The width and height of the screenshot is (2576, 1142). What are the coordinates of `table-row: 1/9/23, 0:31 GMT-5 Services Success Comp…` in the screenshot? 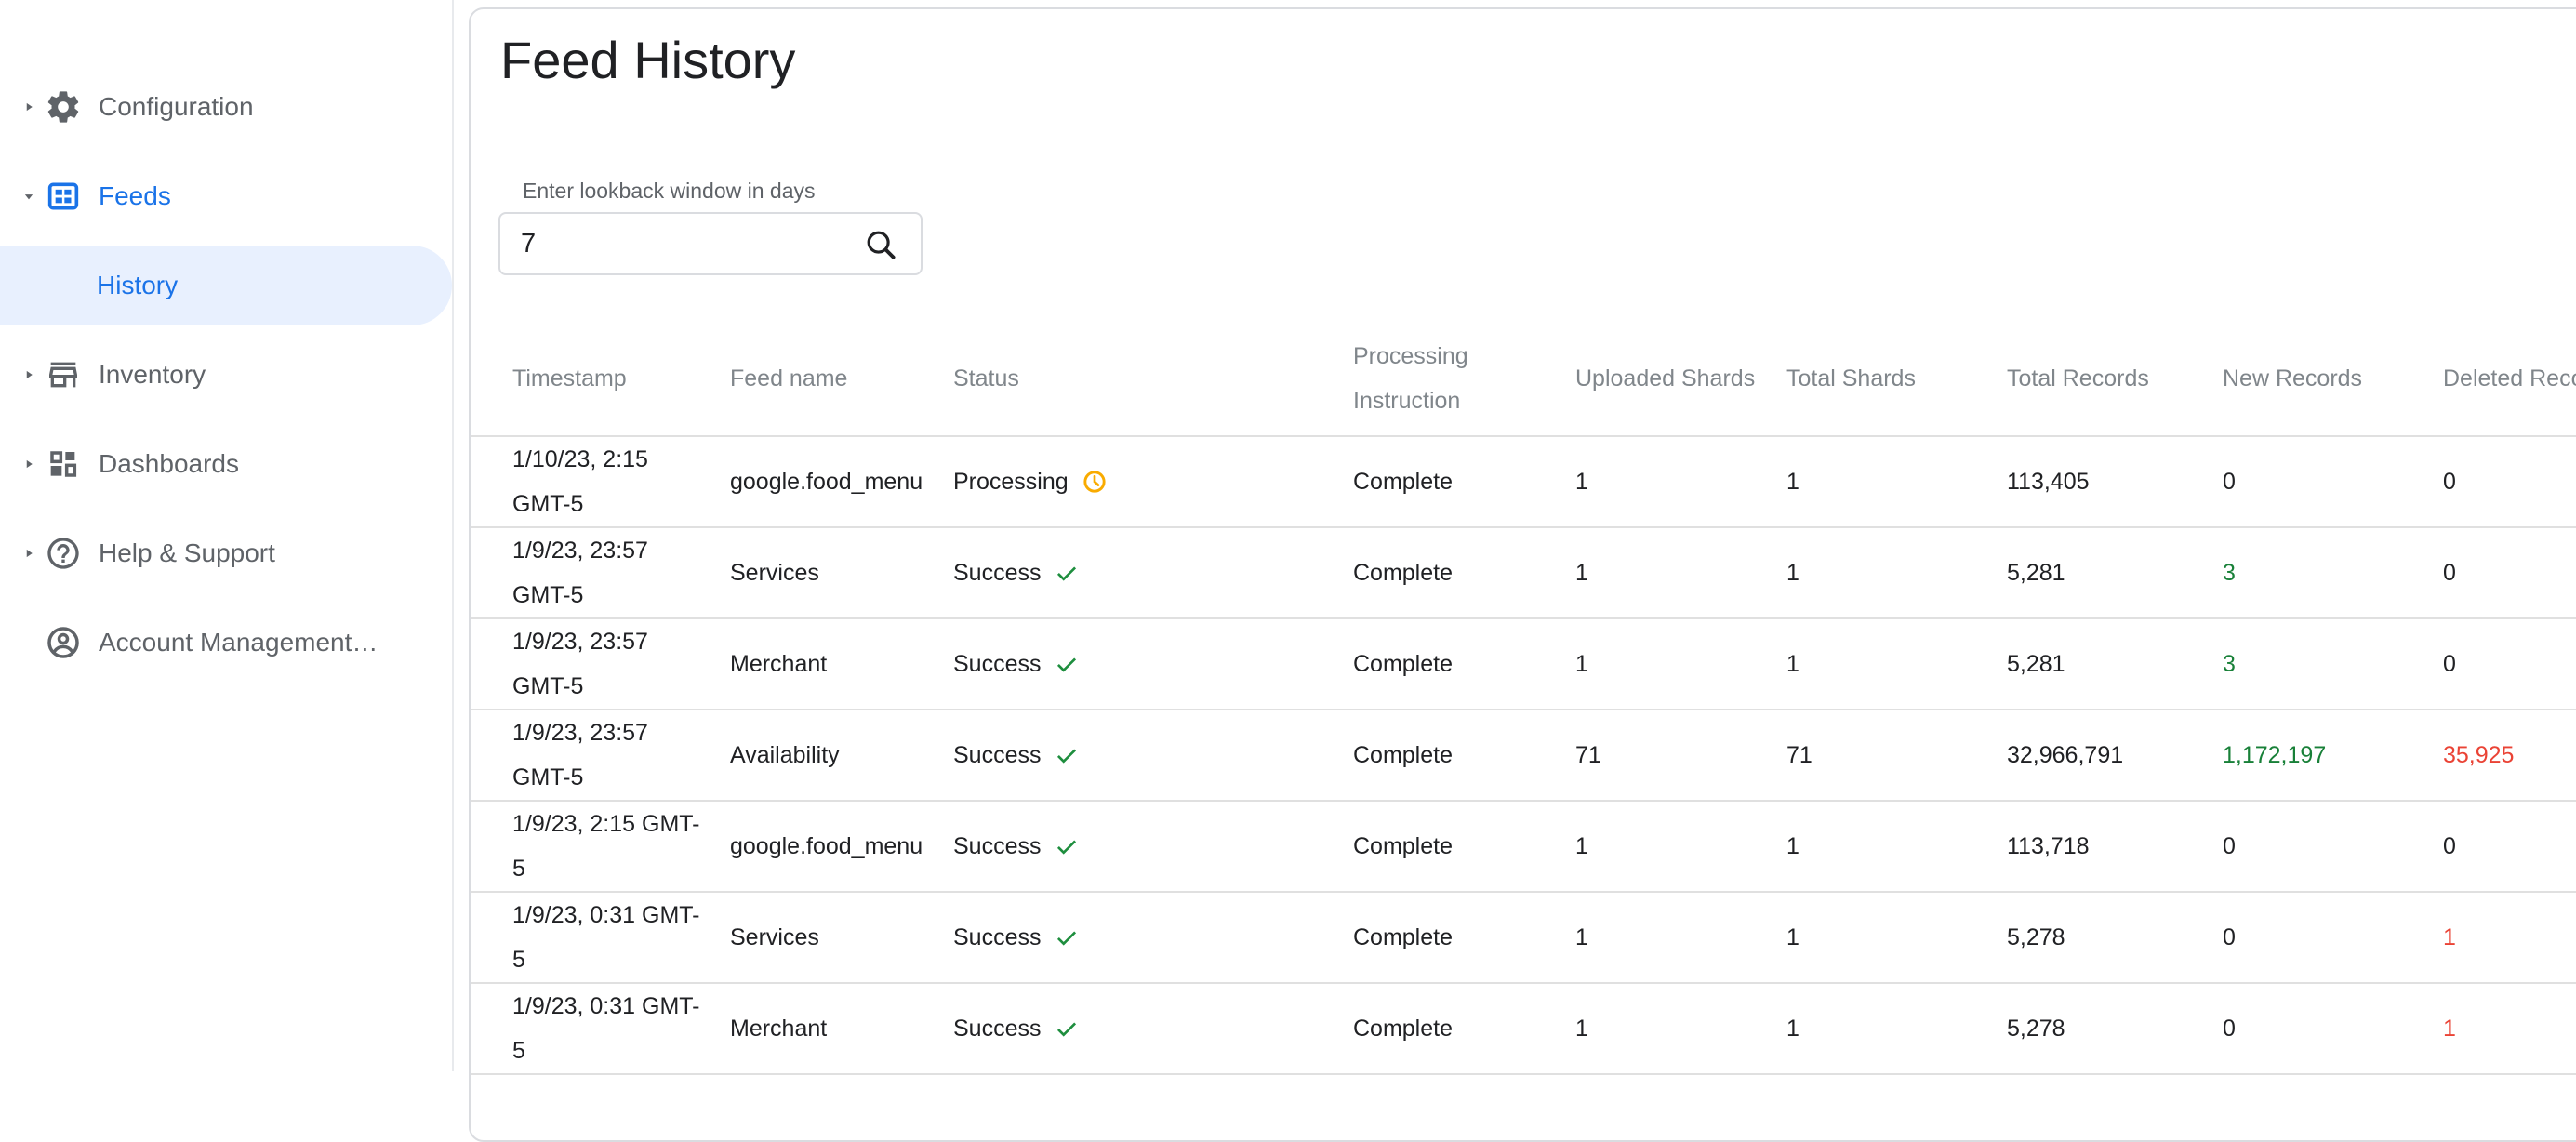 It's located at (1523, 938).